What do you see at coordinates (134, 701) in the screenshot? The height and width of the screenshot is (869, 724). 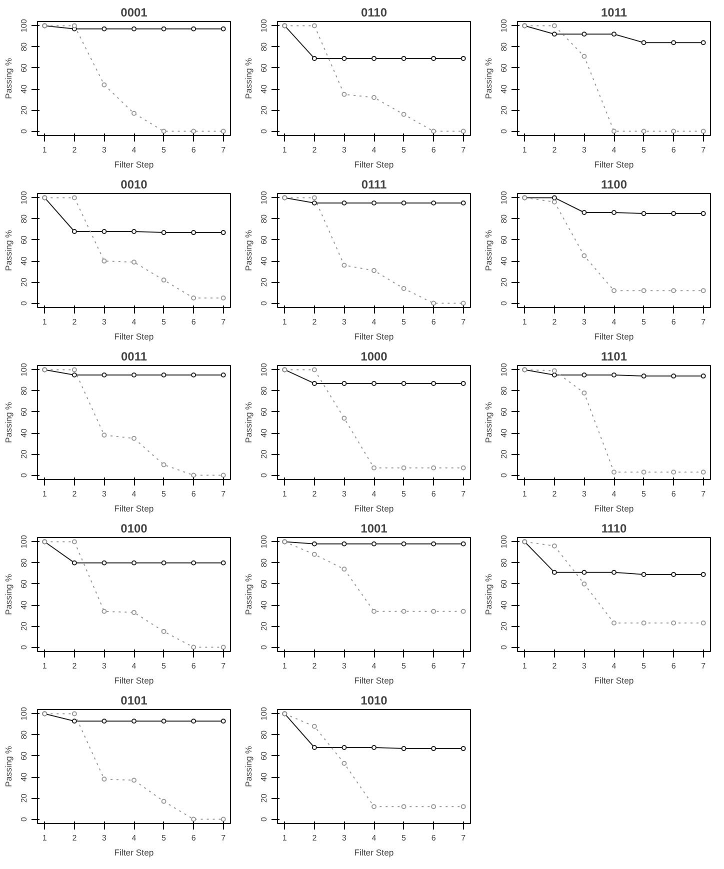 I see `chart-title: 0101` at bounding box center [134, 701].